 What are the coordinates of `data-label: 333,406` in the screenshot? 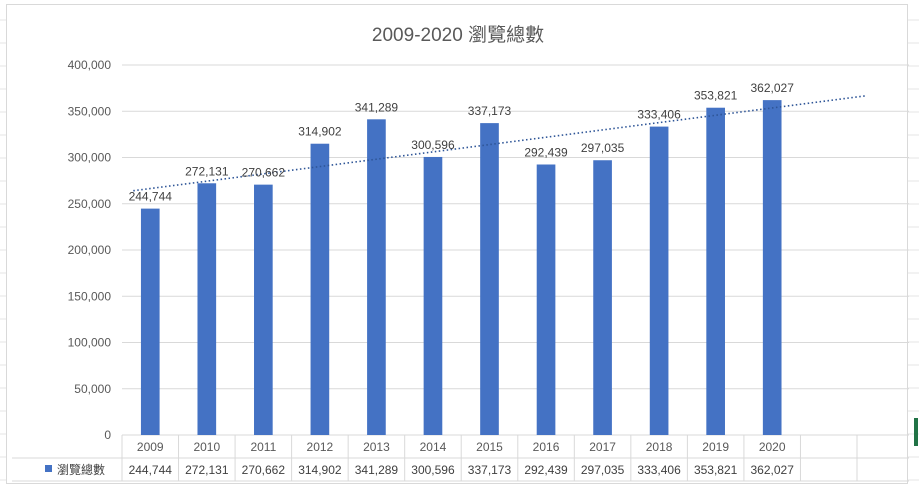 It's located at (659, 115).